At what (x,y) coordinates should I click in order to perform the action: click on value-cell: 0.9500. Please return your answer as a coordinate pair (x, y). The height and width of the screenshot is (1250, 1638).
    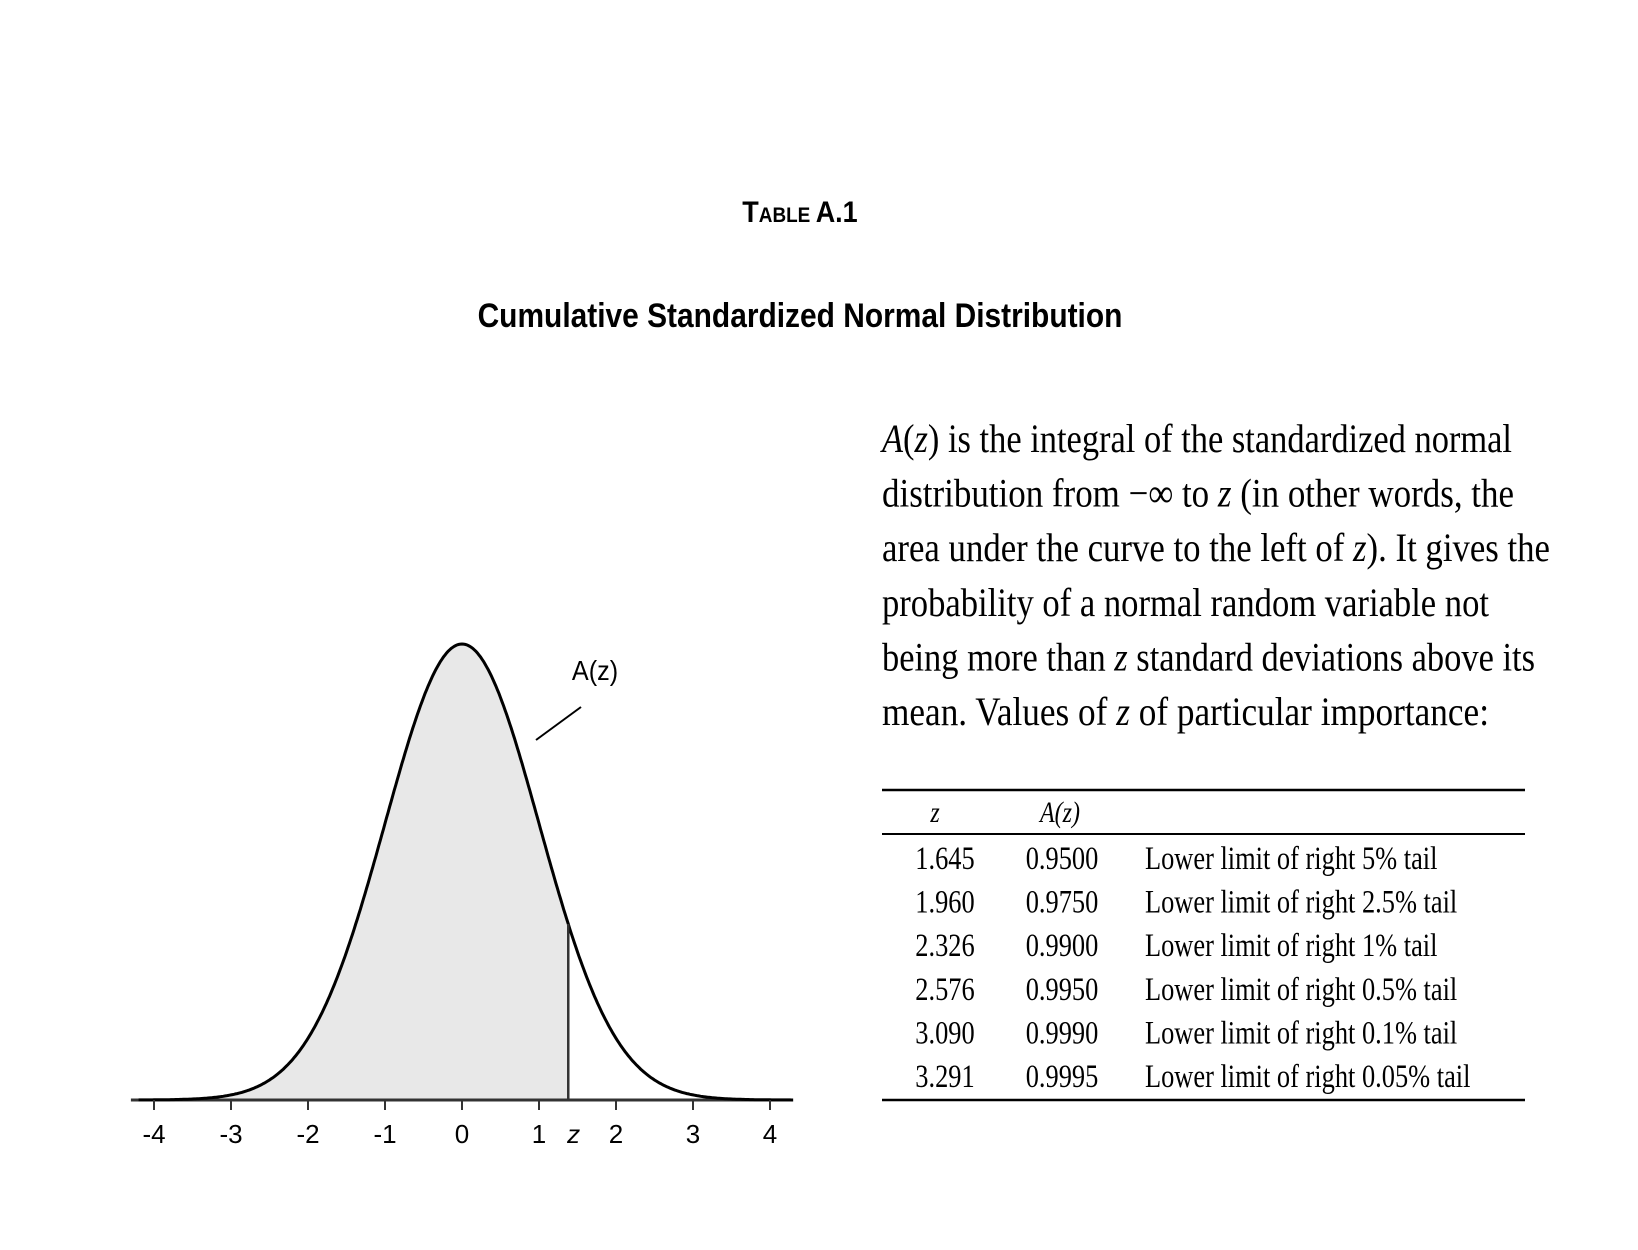
    Looking at the image, I should click on (1062, 858).